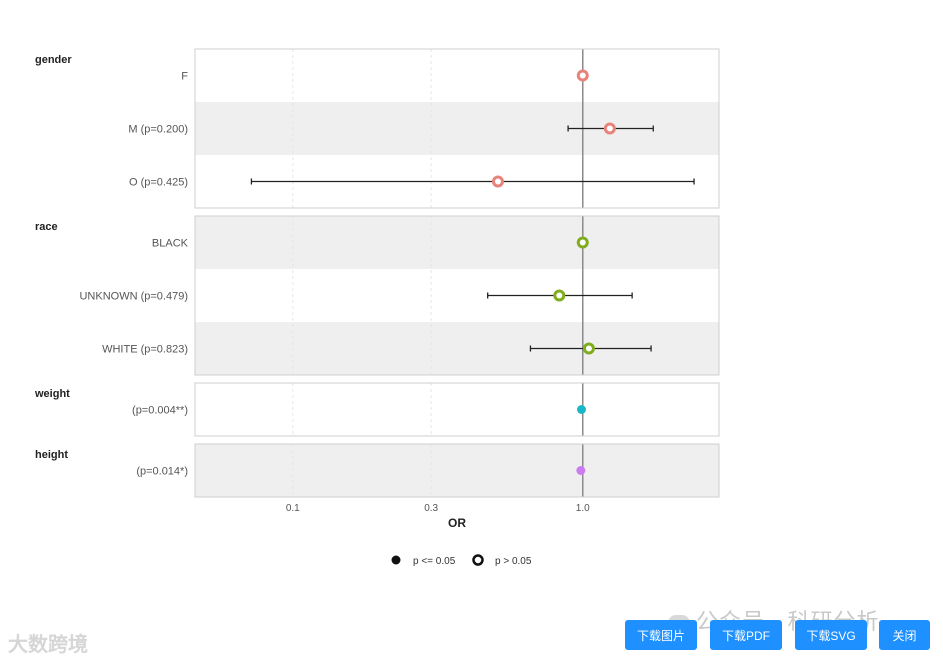  I want to click on x-tick-label: 1.0, so click(583, 508).